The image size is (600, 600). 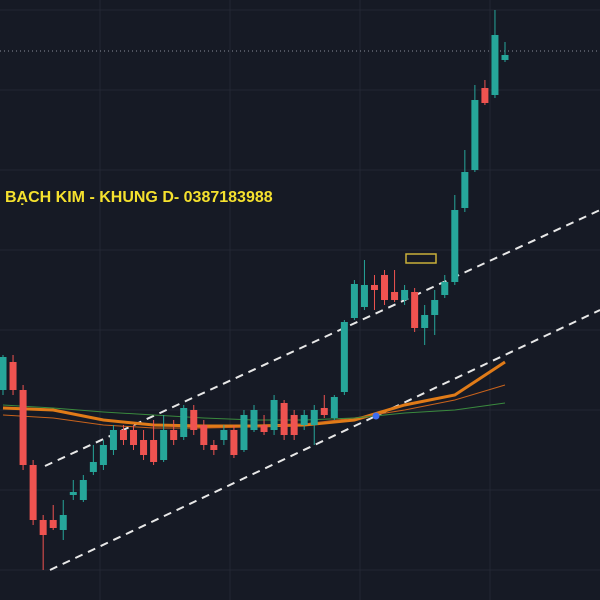 I want to click on chart-title: BẠCH KIM - KHUNG D- 0387183988, so click(x=139, y=197).